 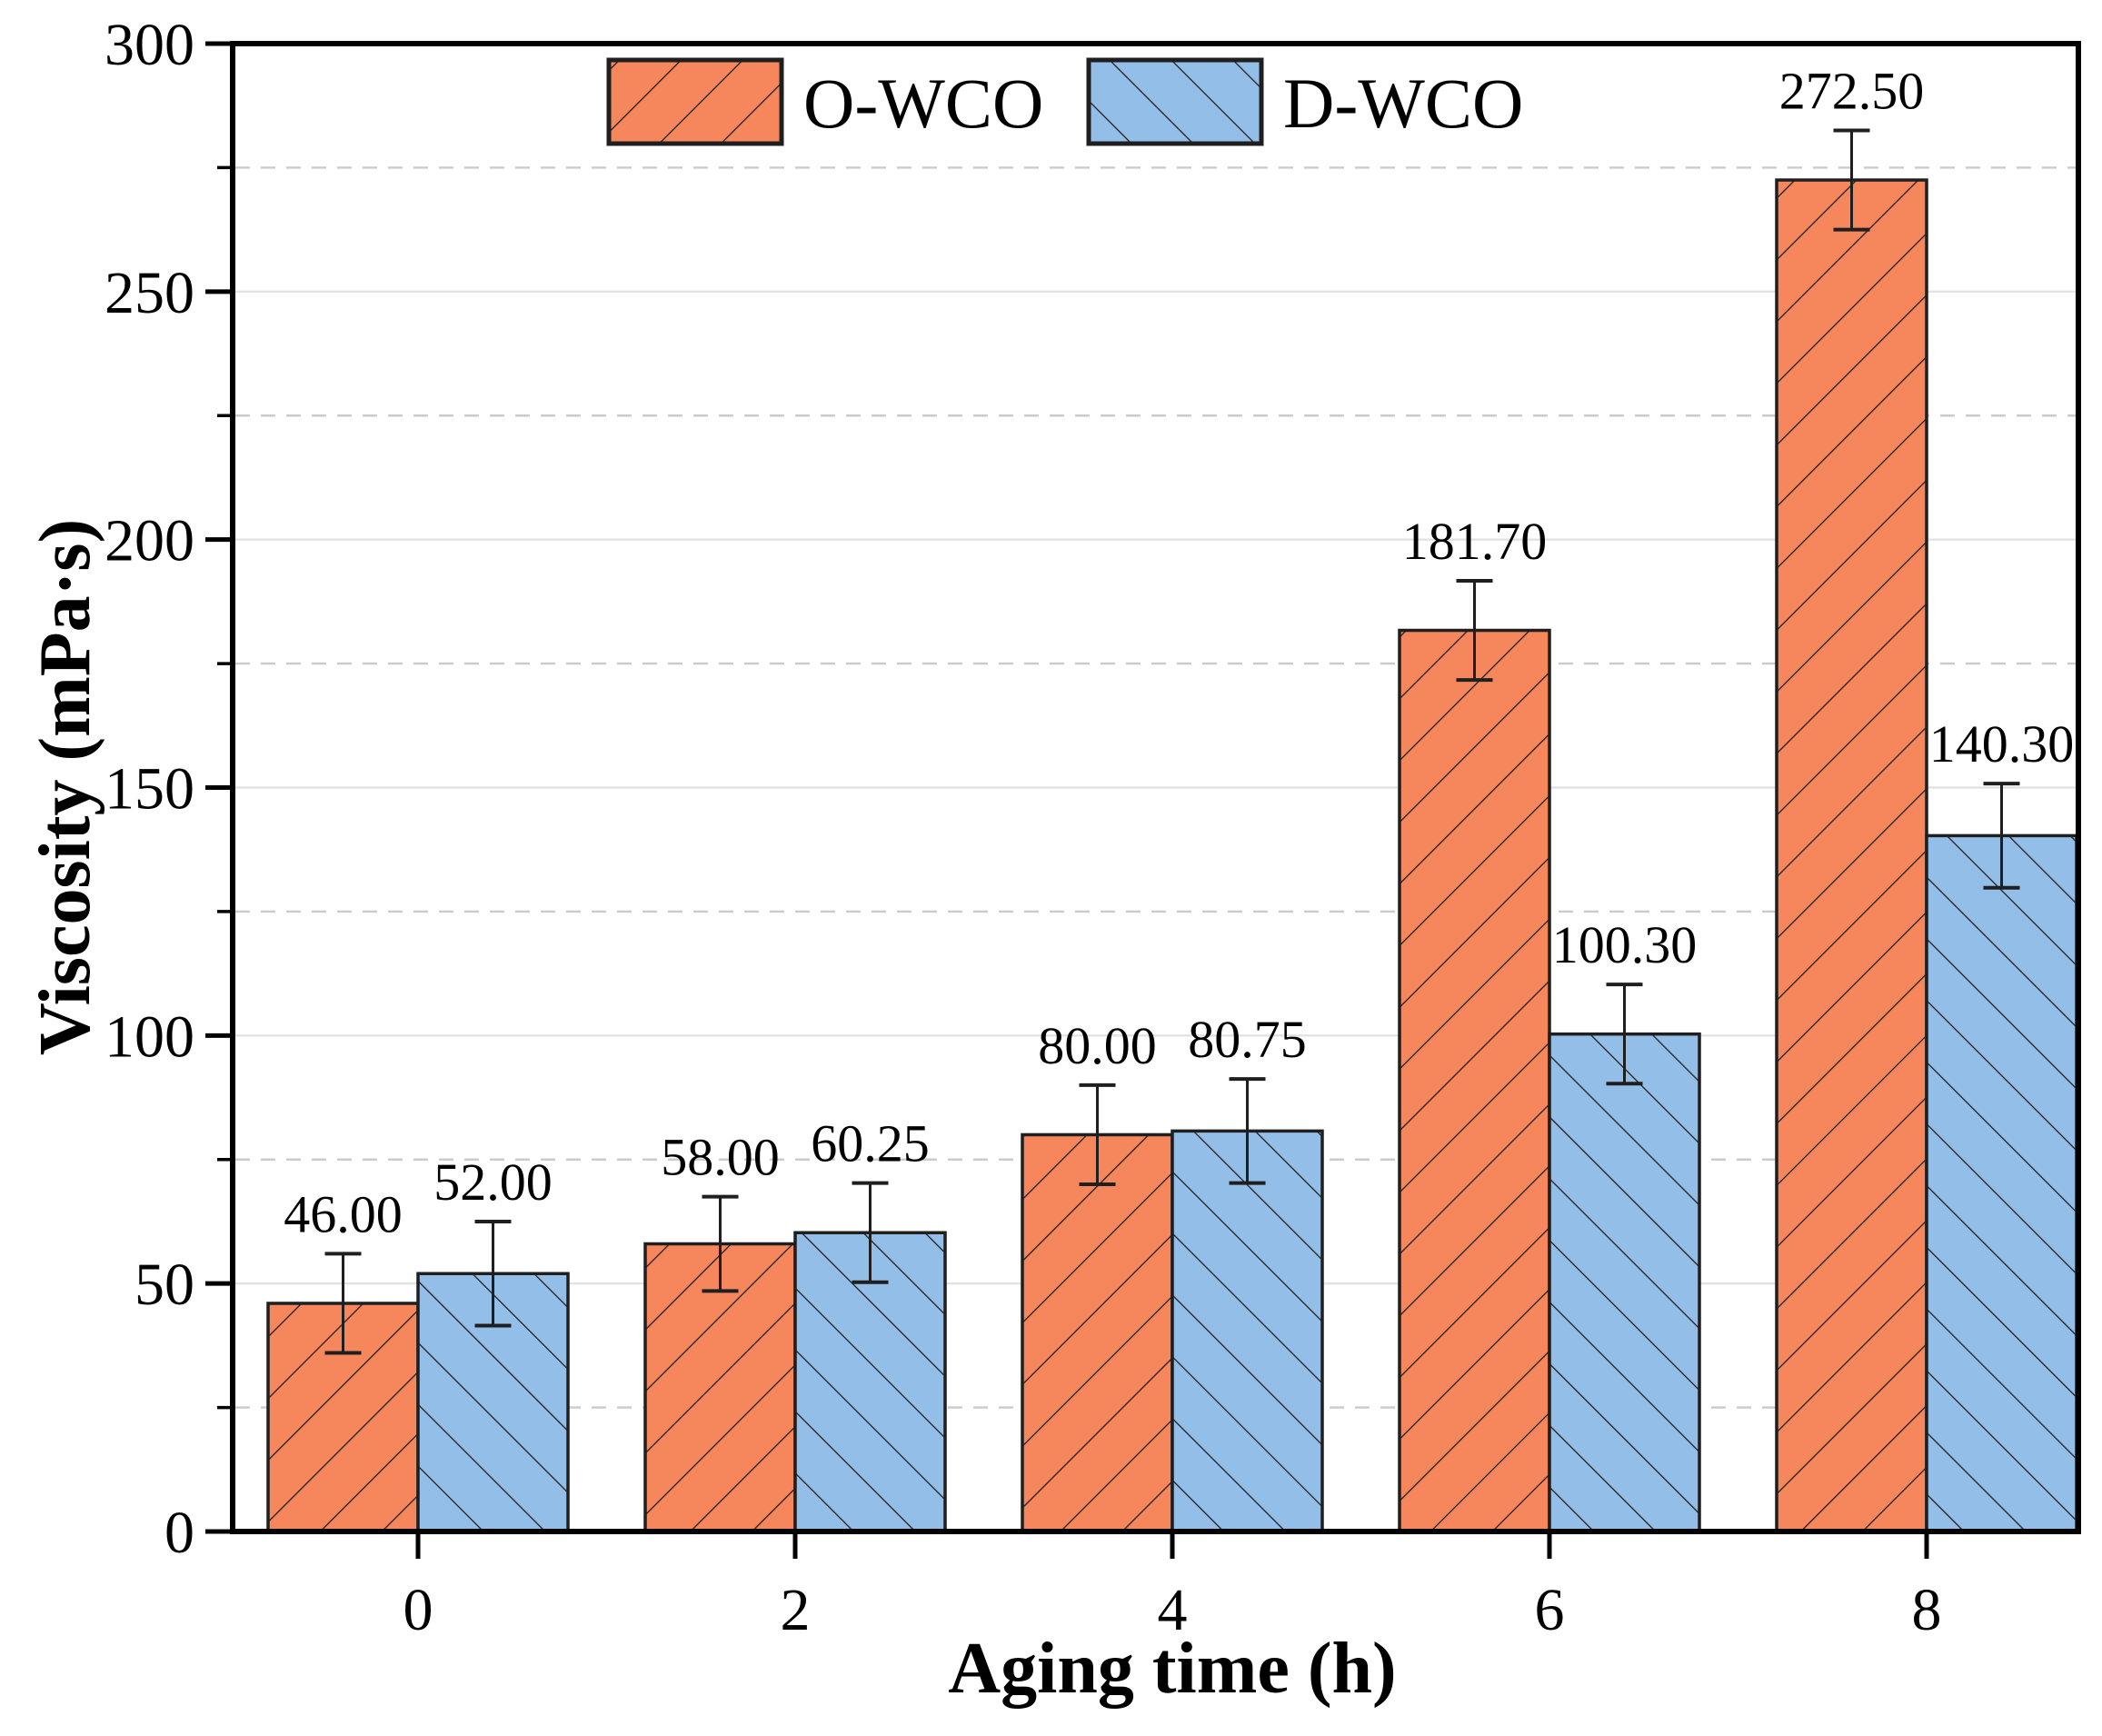 I want to click on y-tick-label-250: 250, so click(x=149, y=293).